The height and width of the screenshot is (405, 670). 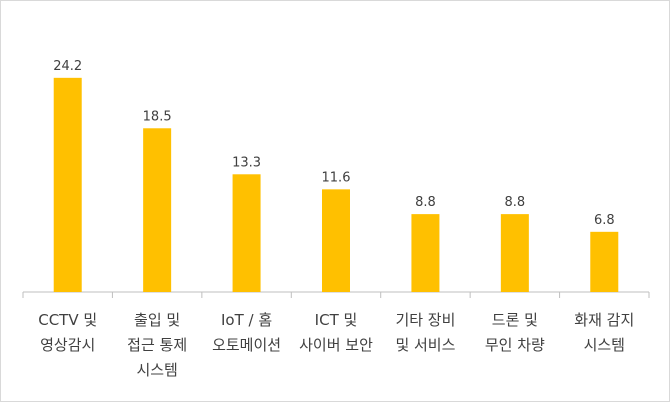 What do you see at coordinates (425, 320) in the screenshot?
I see `category-label: 기타 장비` at bounding box center [425, 320].